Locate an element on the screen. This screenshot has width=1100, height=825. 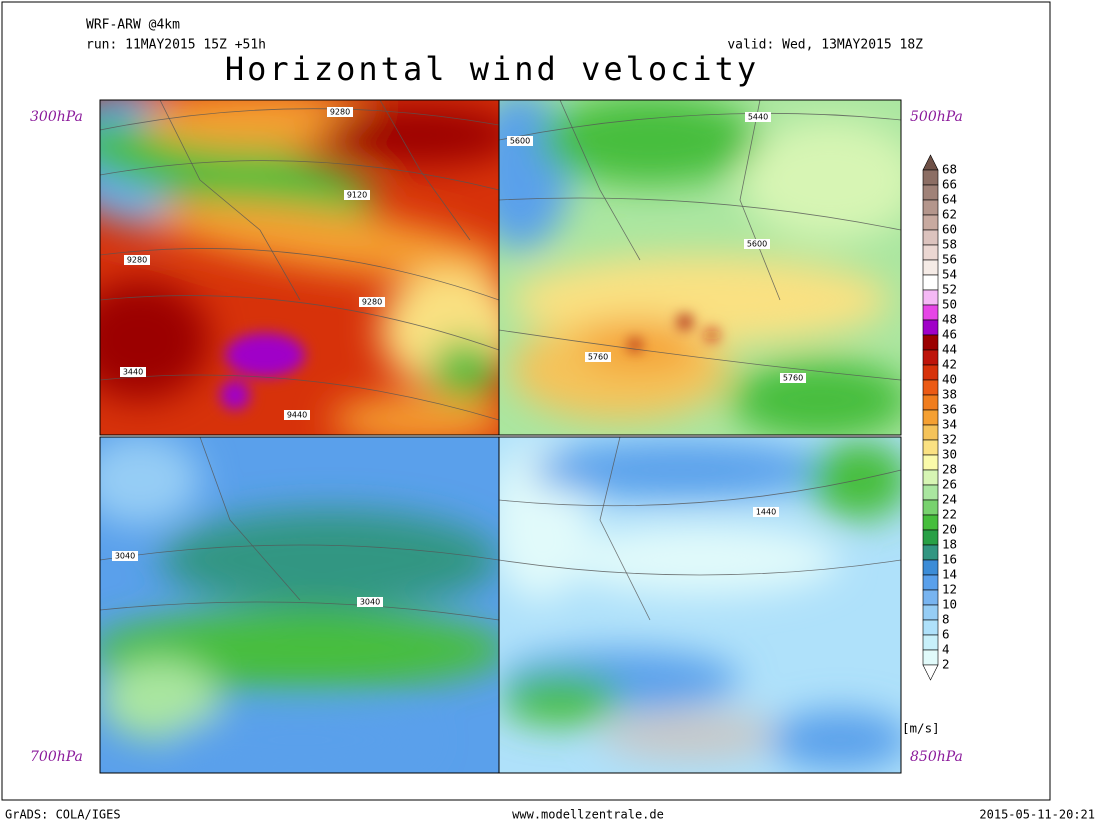
colorbar-label: 58 is located at coordinates (949, 244).